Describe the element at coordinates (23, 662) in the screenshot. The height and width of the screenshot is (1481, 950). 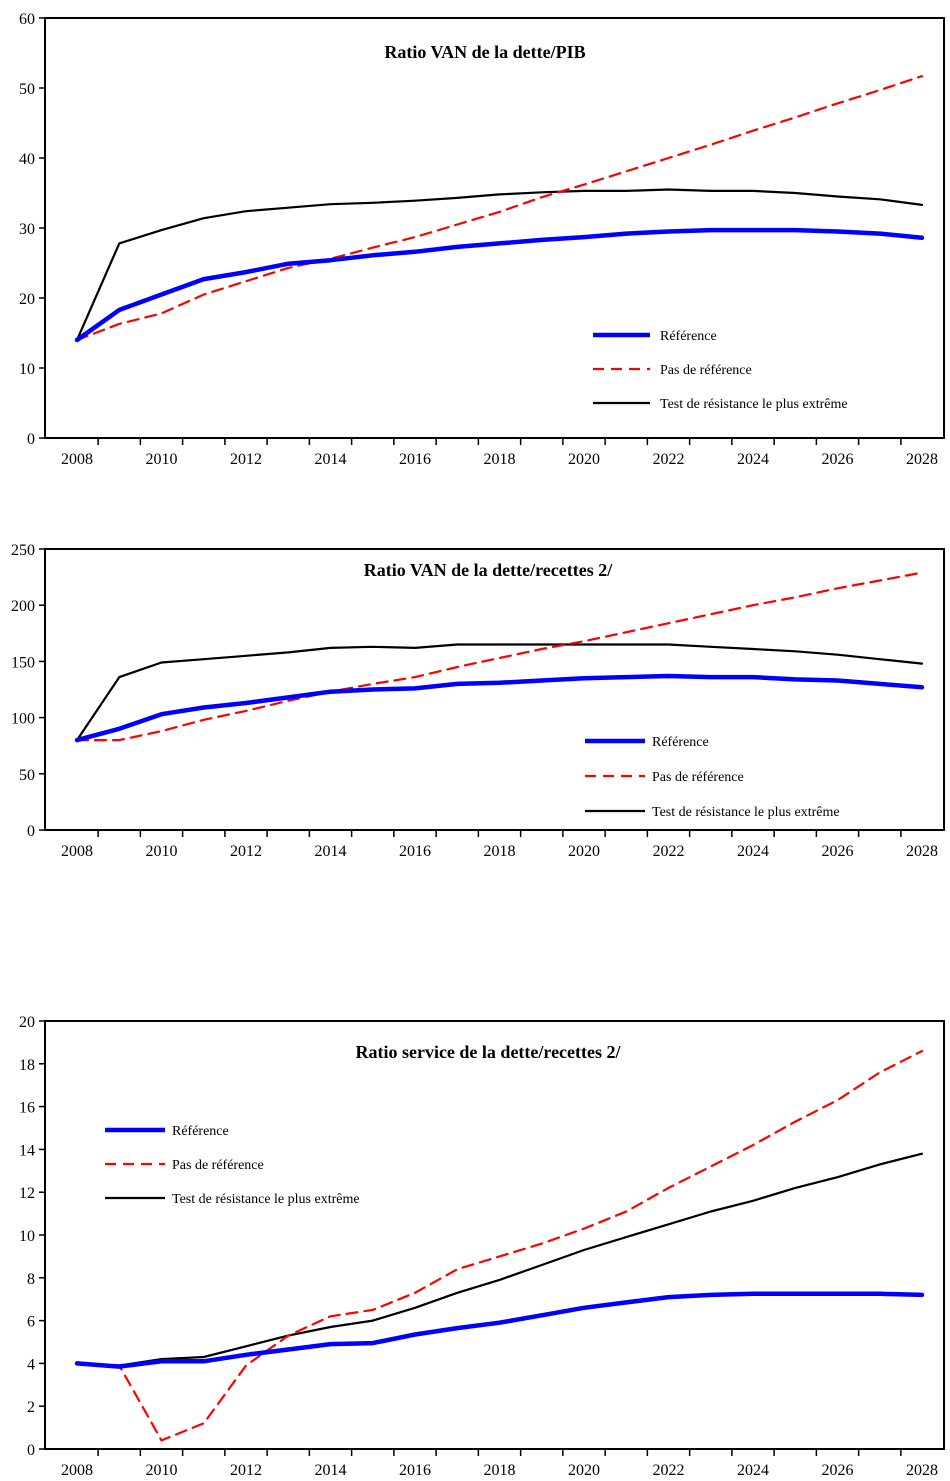
I see `y-tick-label: 150` at that location.